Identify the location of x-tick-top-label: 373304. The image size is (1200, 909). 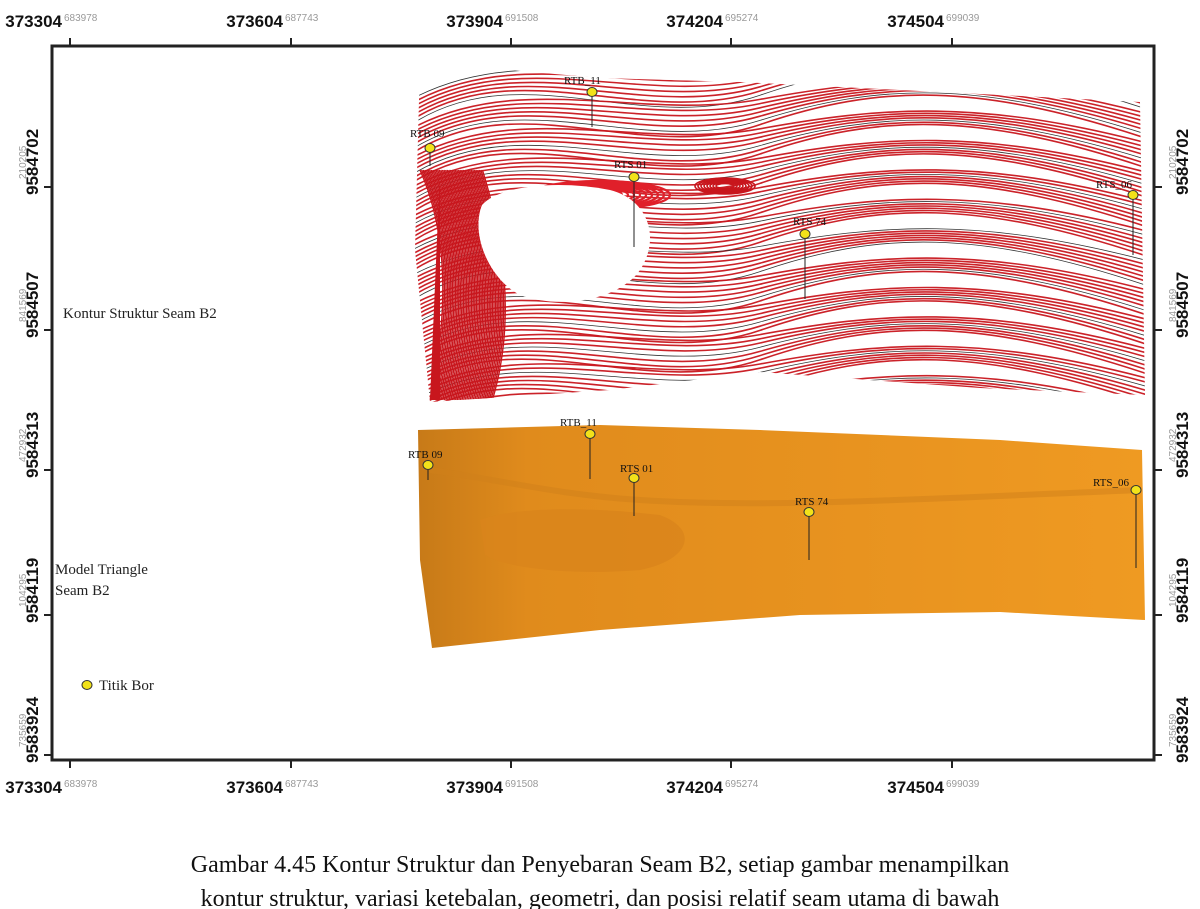
(33, 21).